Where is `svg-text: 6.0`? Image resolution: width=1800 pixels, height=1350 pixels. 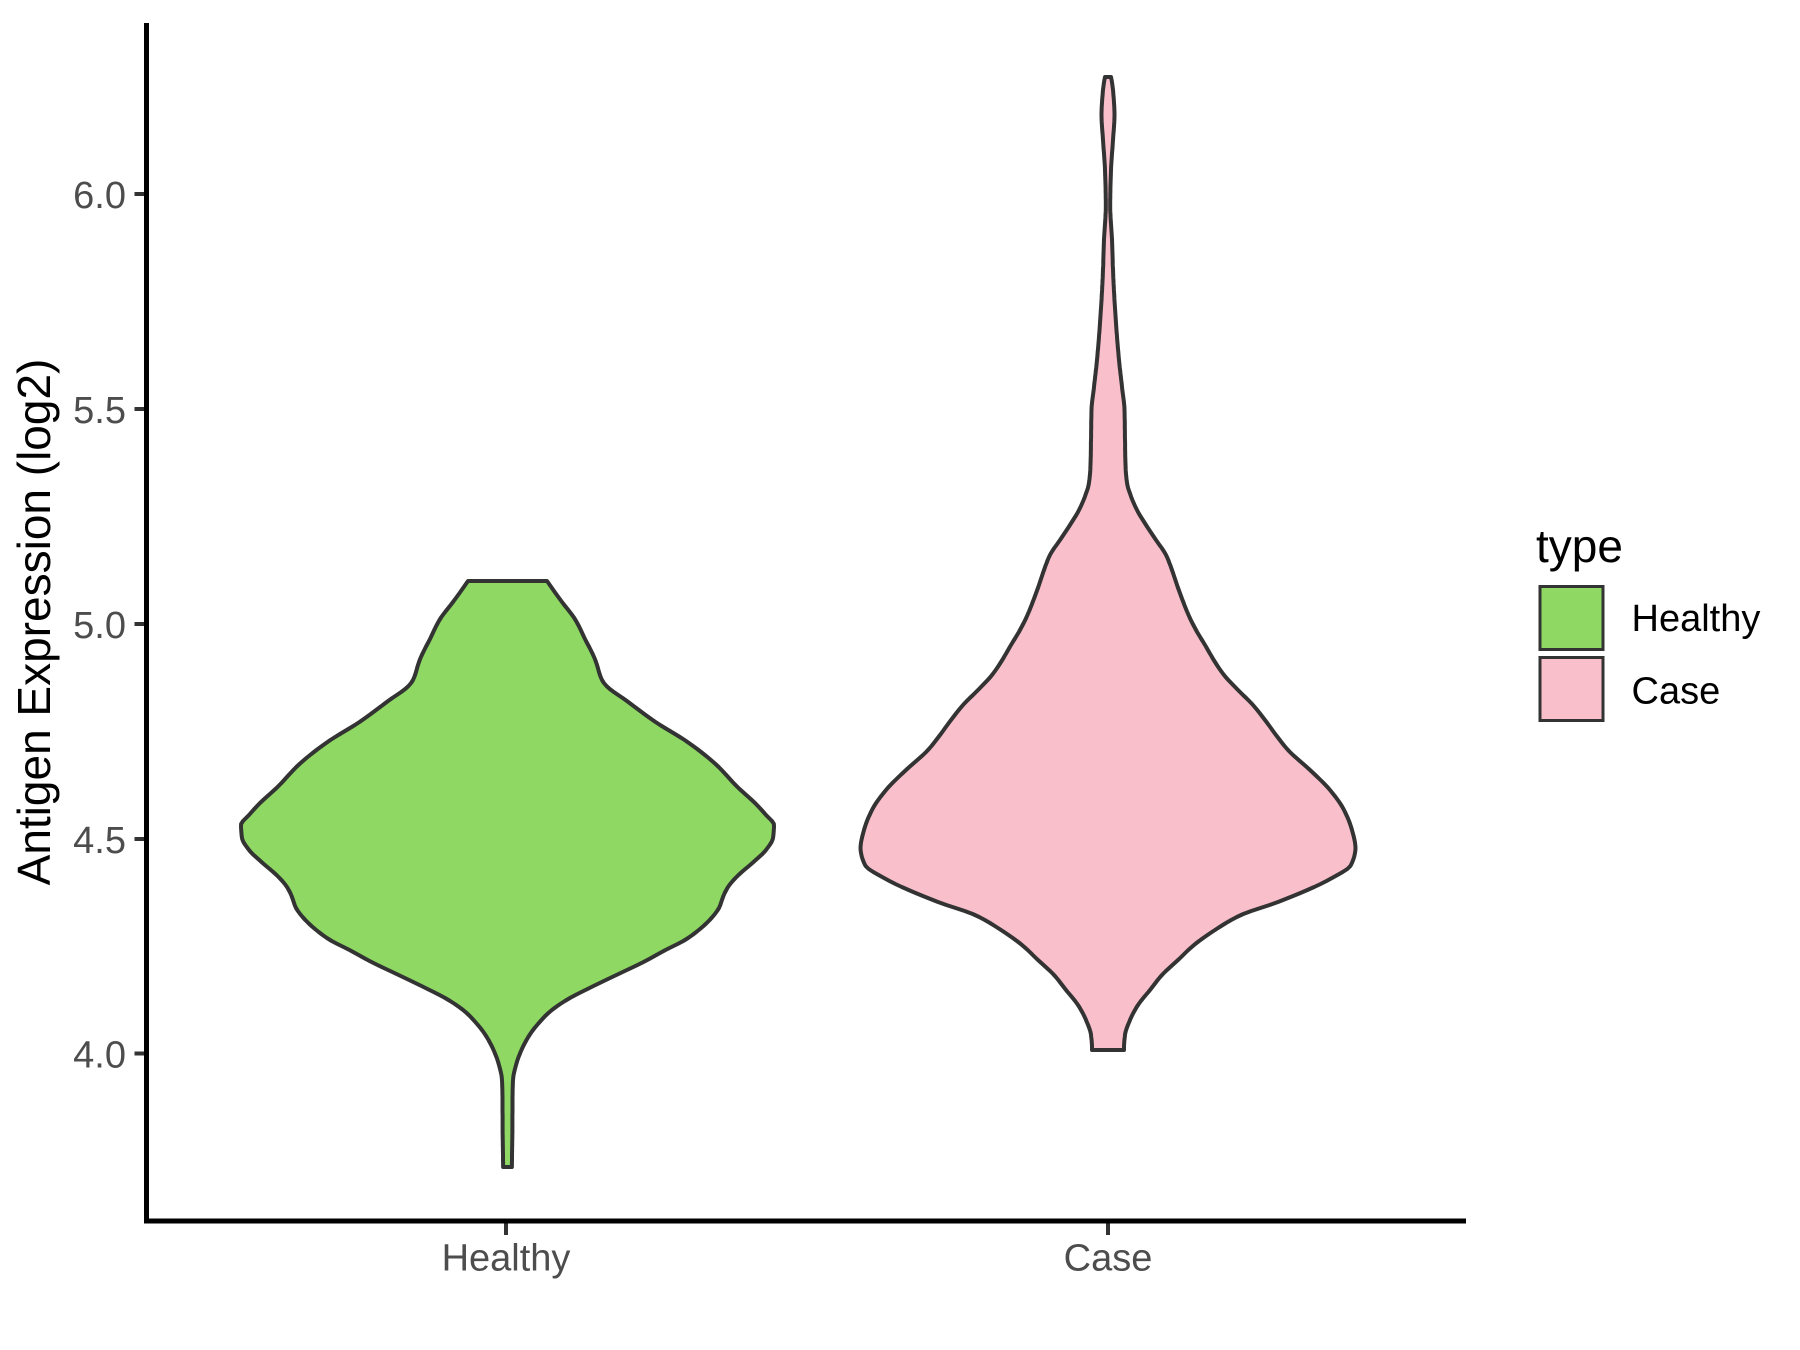 svg-text: 6.0 is located at coordinates (99, 196).